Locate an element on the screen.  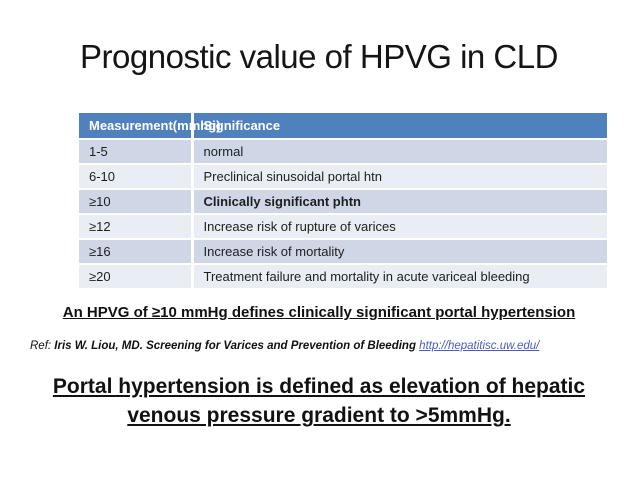
measurement-cell: 6-10 is located at coordinates (136, 177).